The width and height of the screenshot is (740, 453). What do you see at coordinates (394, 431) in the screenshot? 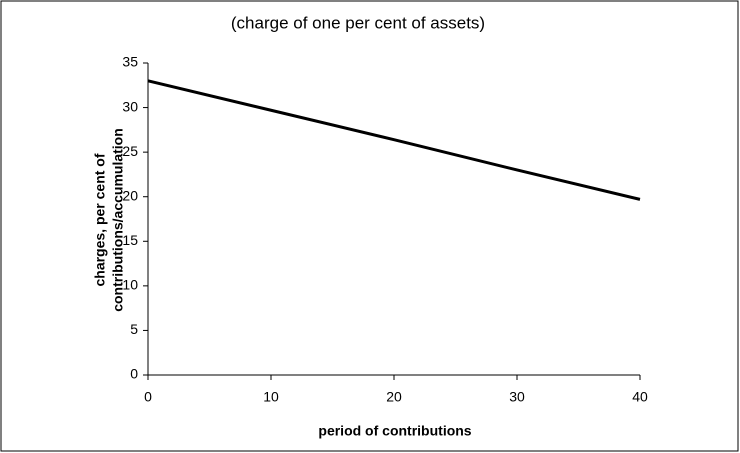
I see `x-axis-label: period of contributions` at bounding box center [394, 431].